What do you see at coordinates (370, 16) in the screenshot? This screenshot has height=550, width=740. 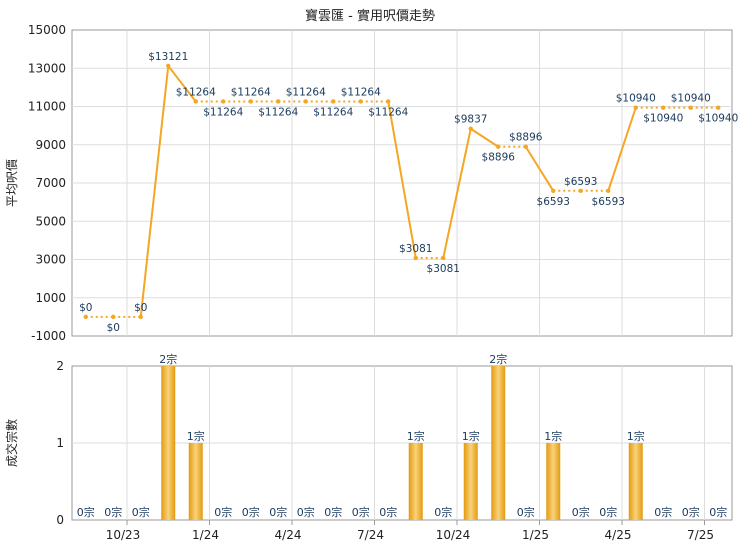 I see `chart-title: 寶雲匯 - 實用呎價走勢` at bounding box center [370, 16].